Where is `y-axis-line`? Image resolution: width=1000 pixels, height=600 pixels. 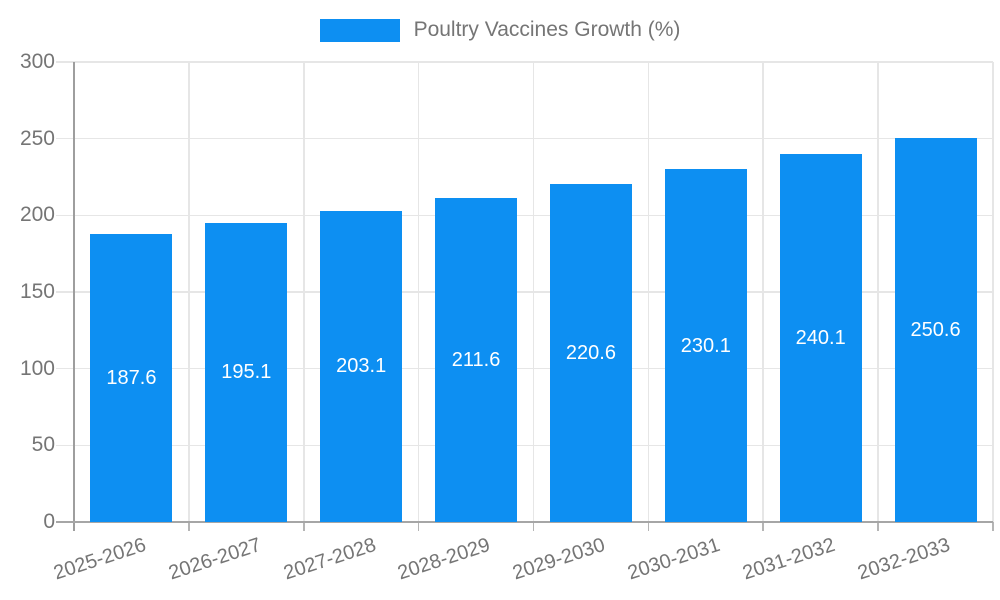 y-axis-line is located at coordinates (74, 296).